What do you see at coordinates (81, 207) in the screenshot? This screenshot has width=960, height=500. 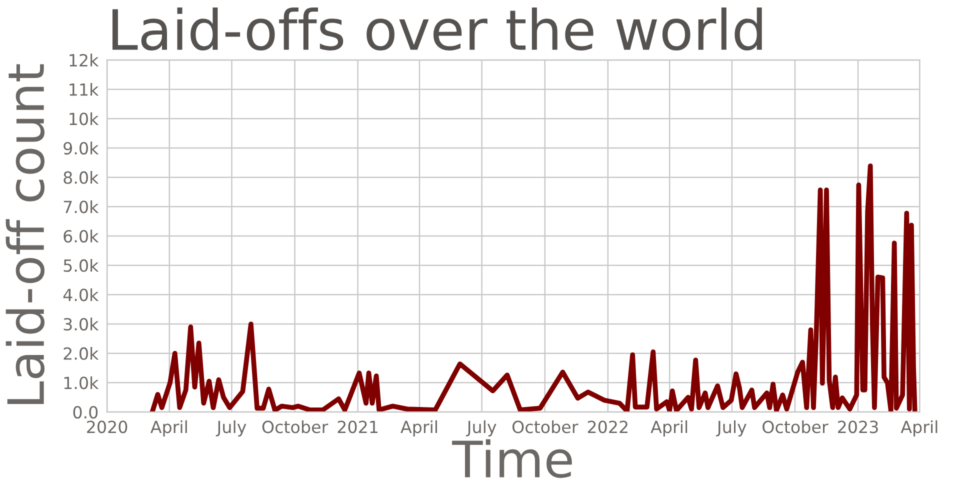 I see `y-tick-label: 7.0k` at bounding box center [81, 207].